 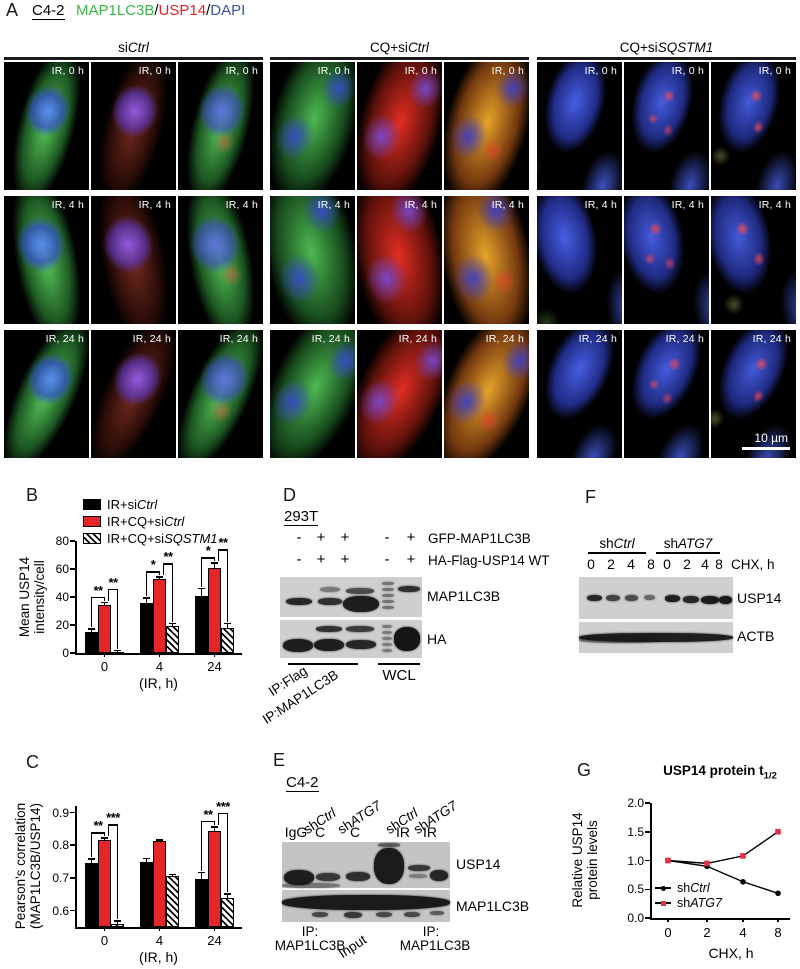 I want to click on legend-item-ir-sictrl: IR+siCtrl, so click(x=120, y=504).